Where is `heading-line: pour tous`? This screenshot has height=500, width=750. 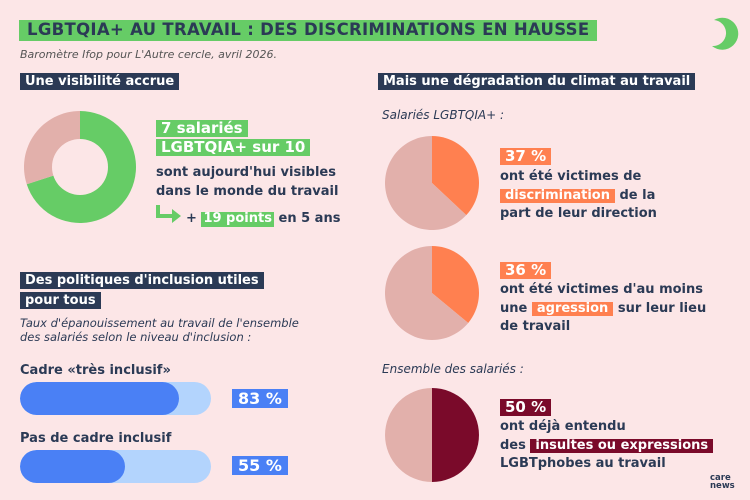
heading-line: pour tous is located at coordinates (60, 300).